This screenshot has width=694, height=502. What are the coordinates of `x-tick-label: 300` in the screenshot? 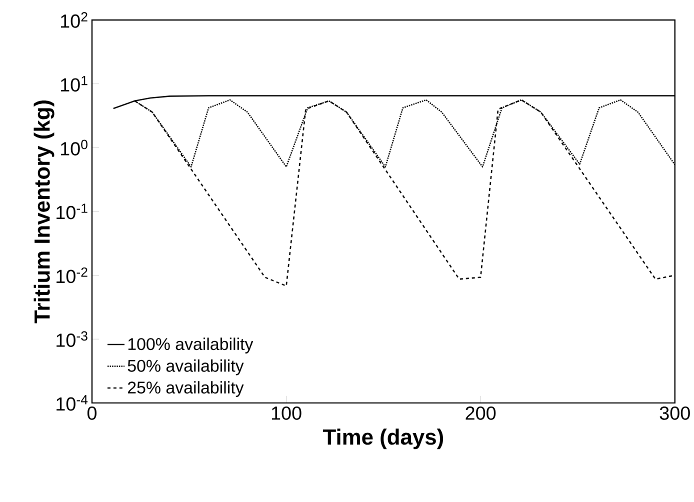 It's located at (675, 413).